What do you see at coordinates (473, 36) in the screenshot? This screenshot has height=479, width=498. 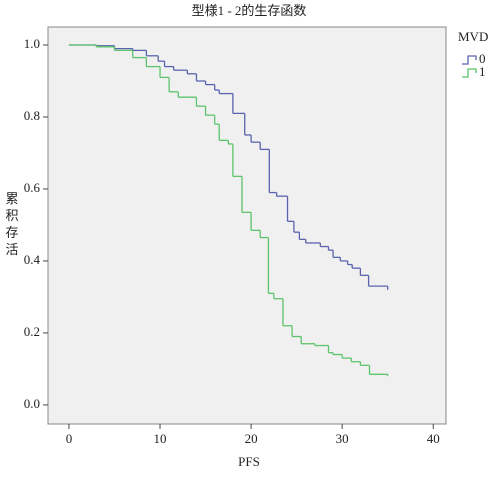 I see `legend-title: MVD` at bounding box center [473, 36].